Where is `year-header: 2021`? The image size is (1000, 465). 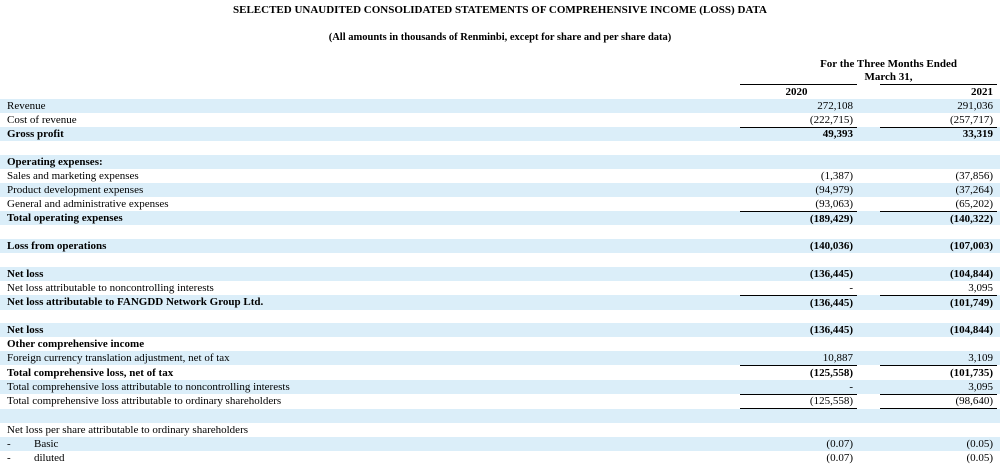 year-header: 2021 is located at coordinates (939, 91).